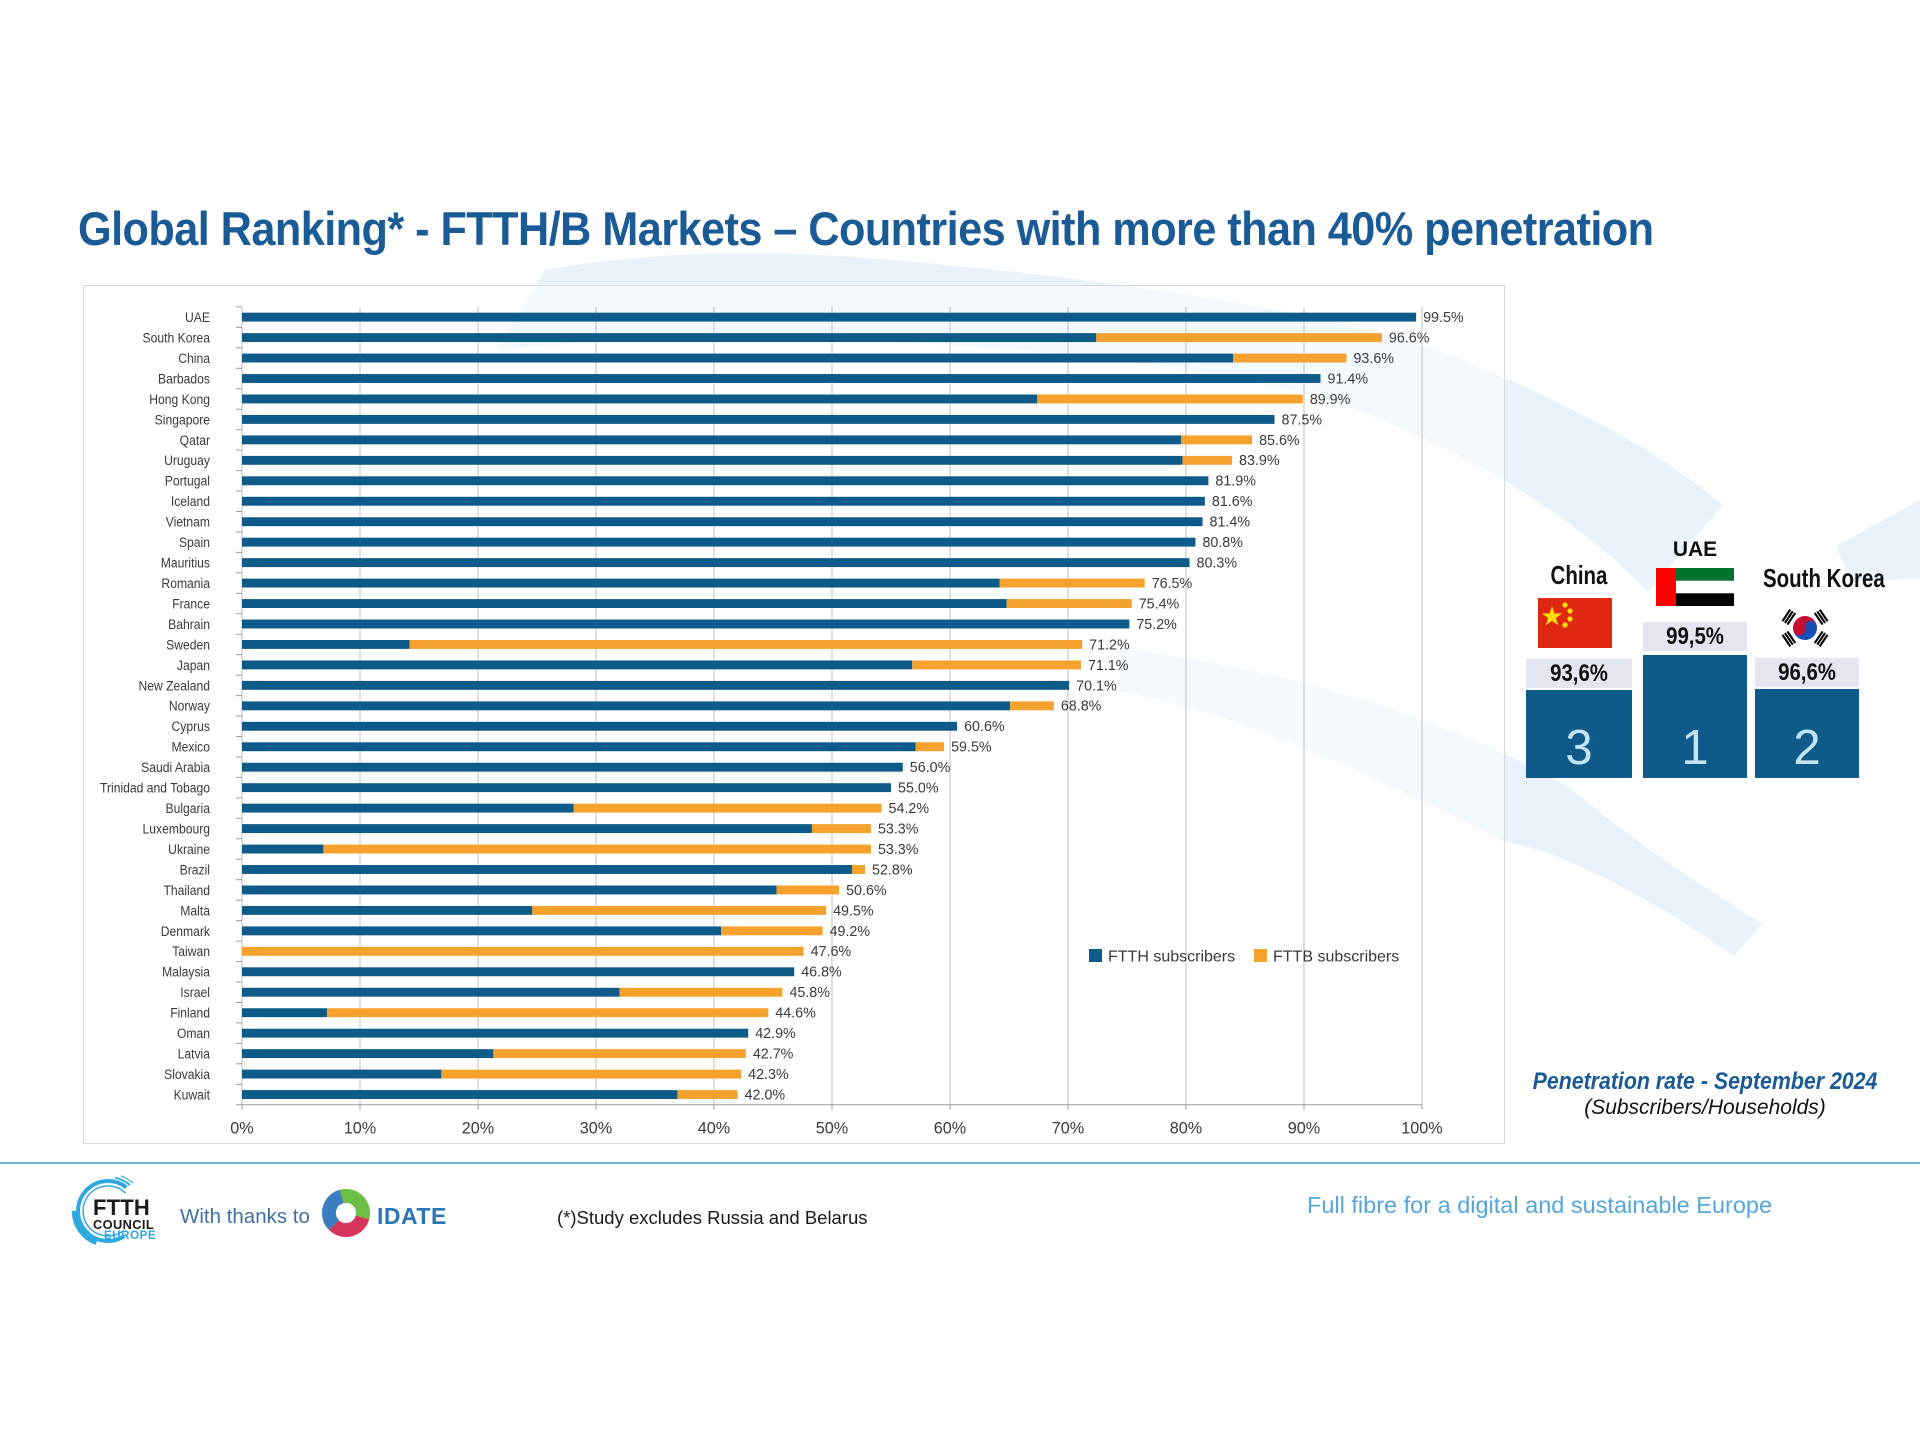  I want to click on svg-text: Luxembourg, so click(176, 829).